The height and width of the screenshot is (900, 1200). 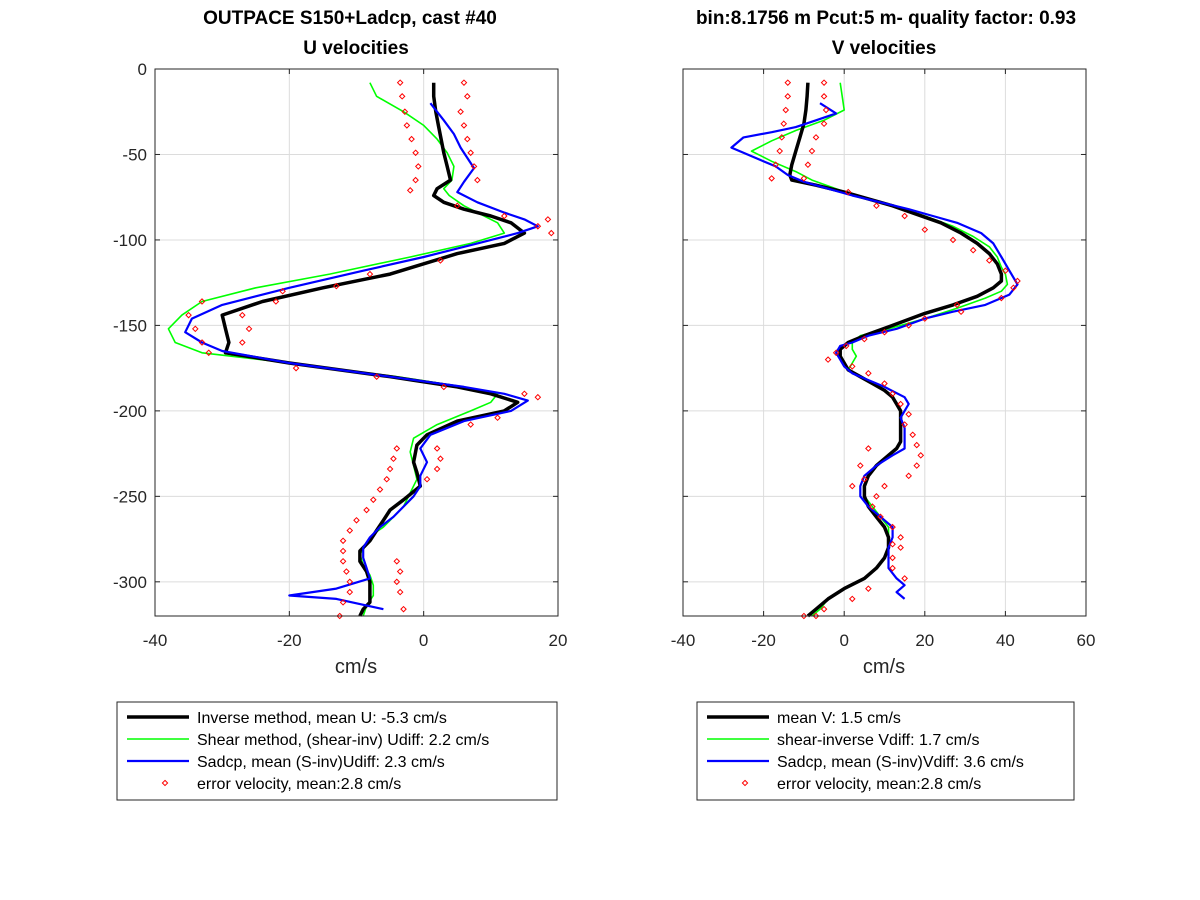 I want to click on v-legend-error-swatch, so click(x=745, y=783).